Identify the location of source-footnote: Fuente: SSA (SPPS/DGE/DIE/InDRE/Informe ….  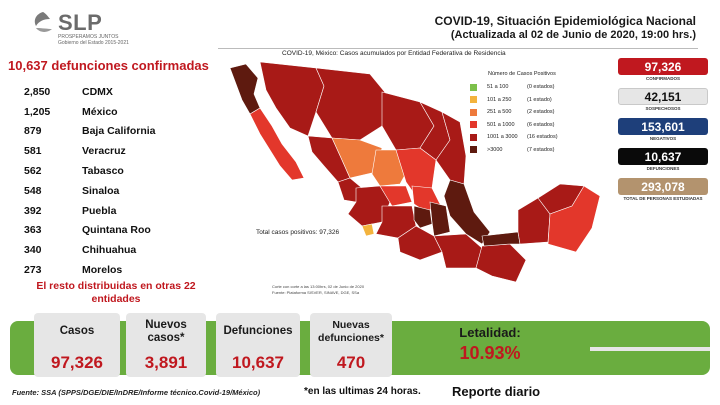
(136, 392).